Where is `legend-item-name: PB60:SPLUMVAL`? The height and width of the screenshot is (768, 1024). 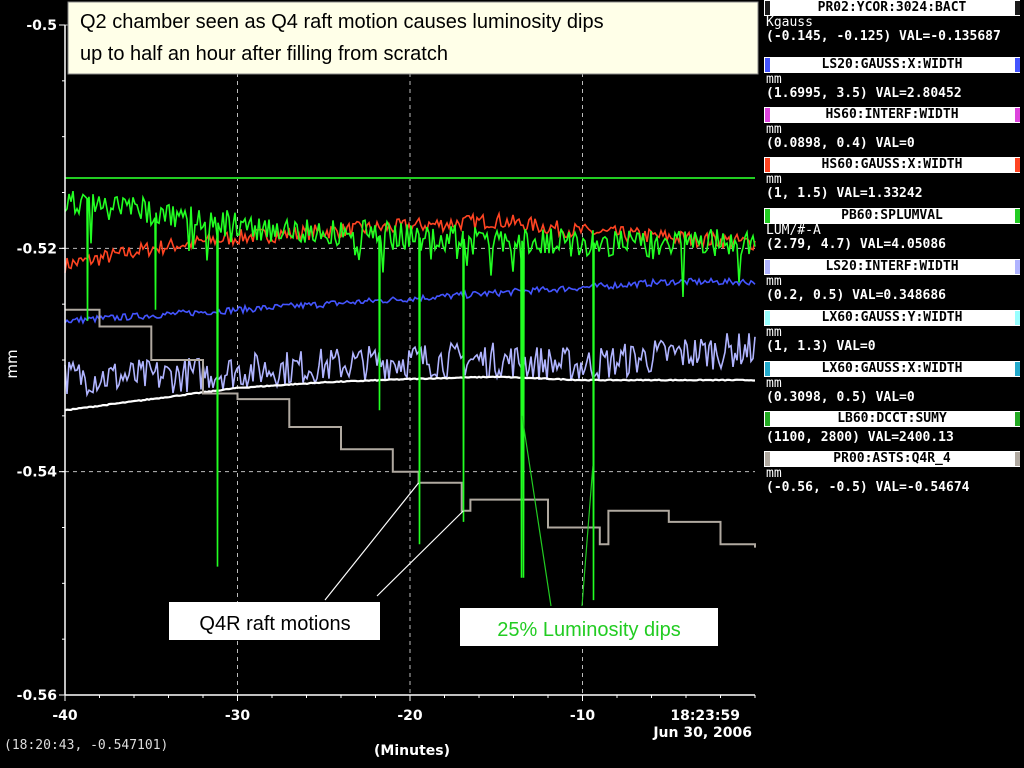 legend-item-name: PB60:SPLUMVAL is located at coordinates (892, 216).